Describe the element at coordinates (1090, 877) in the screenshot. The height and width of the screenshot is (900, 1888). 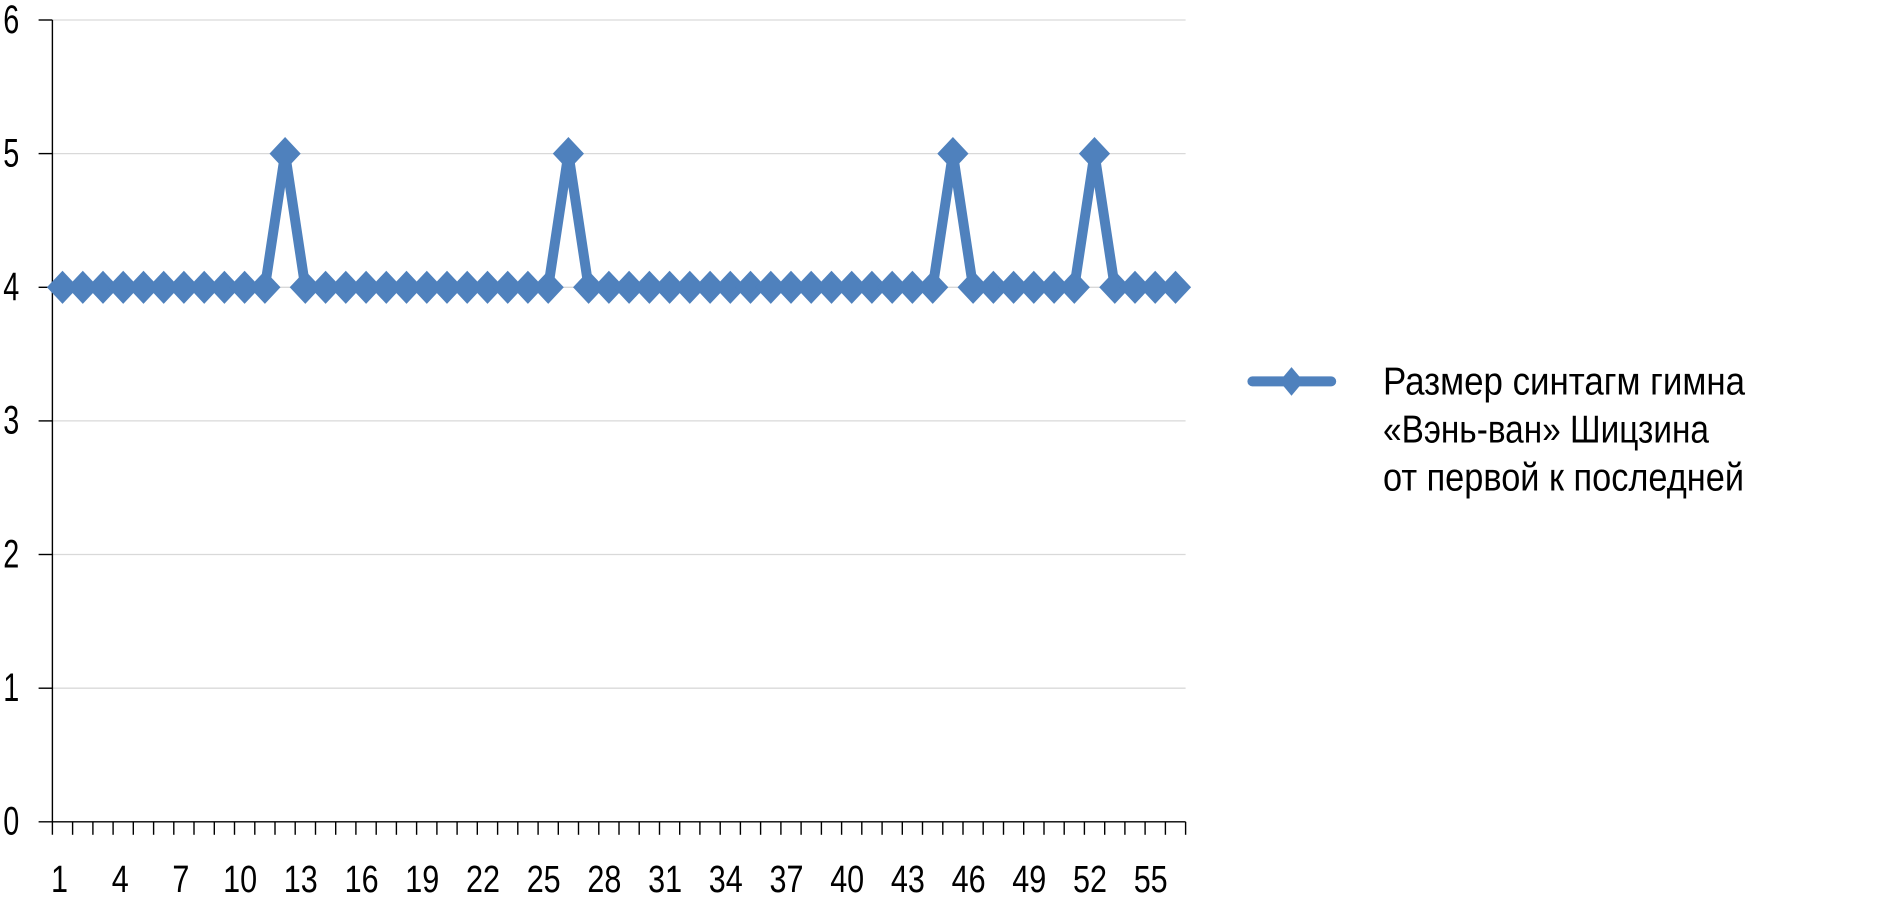
I see `svg-text: 52` at that location.